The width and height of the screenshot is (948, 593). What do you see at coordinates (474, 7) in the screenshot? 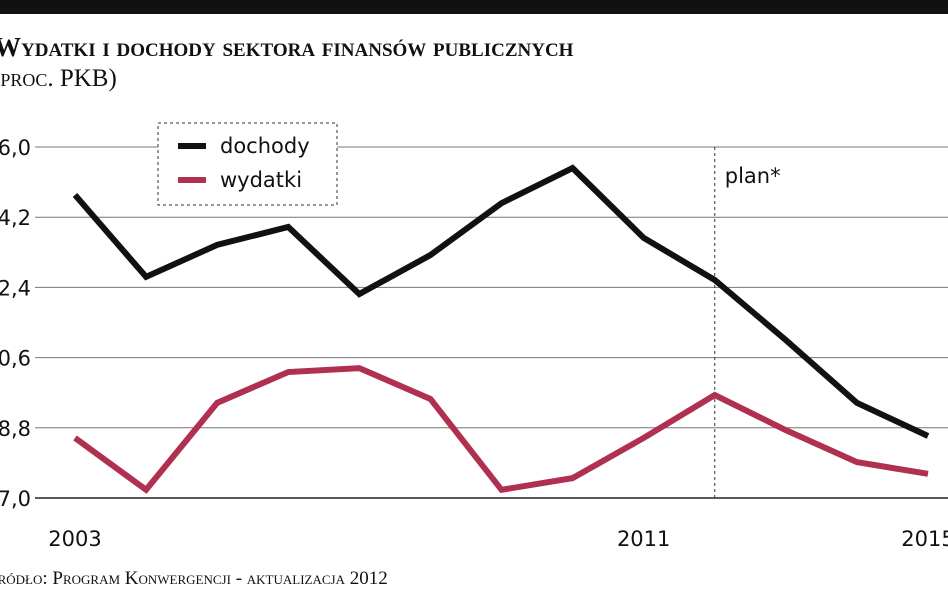
I see `top-bar` at bounding box center [474, 7].